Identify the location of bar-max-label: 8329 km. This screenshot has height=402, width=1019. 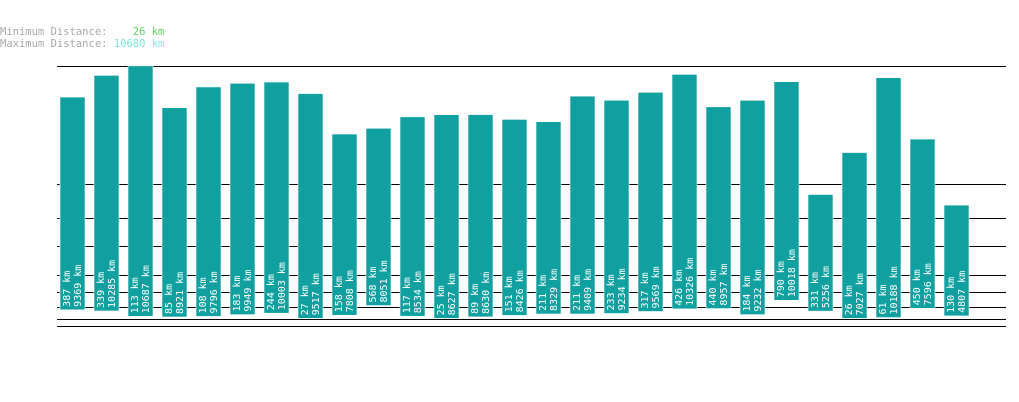
(554, 290).